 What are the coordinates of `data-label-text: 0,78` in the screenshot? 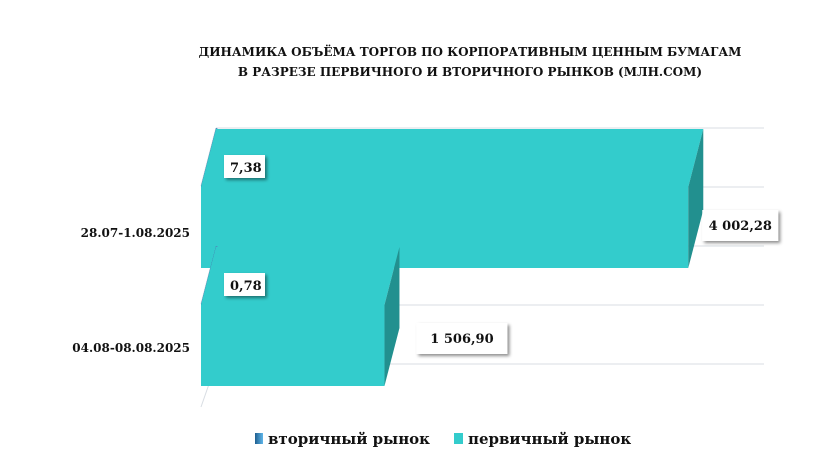 It's located at (246, 286).